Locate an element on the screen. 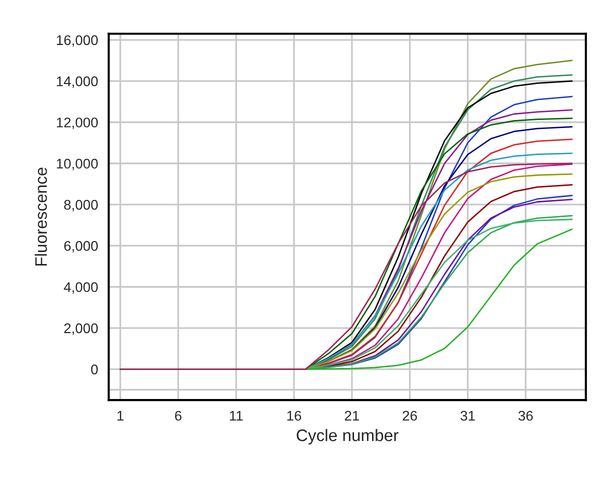  x-tick-label: 11 is located at coordinates (236, 415).